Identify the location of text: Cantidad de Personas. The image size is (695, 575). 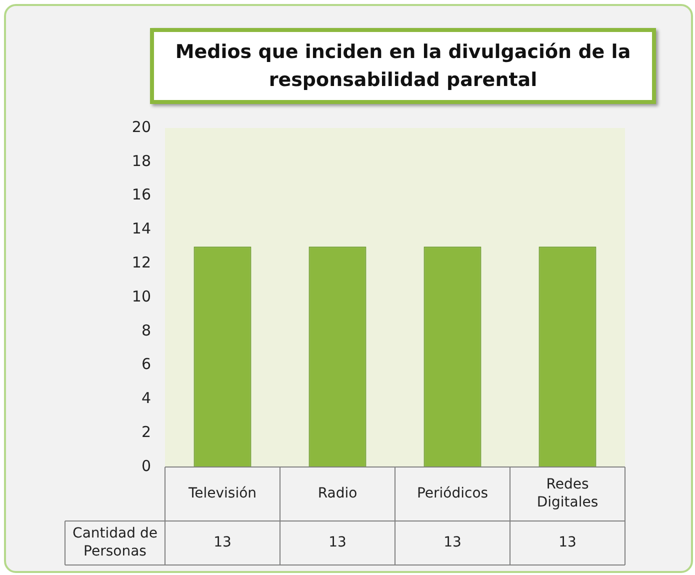
(115, 543).